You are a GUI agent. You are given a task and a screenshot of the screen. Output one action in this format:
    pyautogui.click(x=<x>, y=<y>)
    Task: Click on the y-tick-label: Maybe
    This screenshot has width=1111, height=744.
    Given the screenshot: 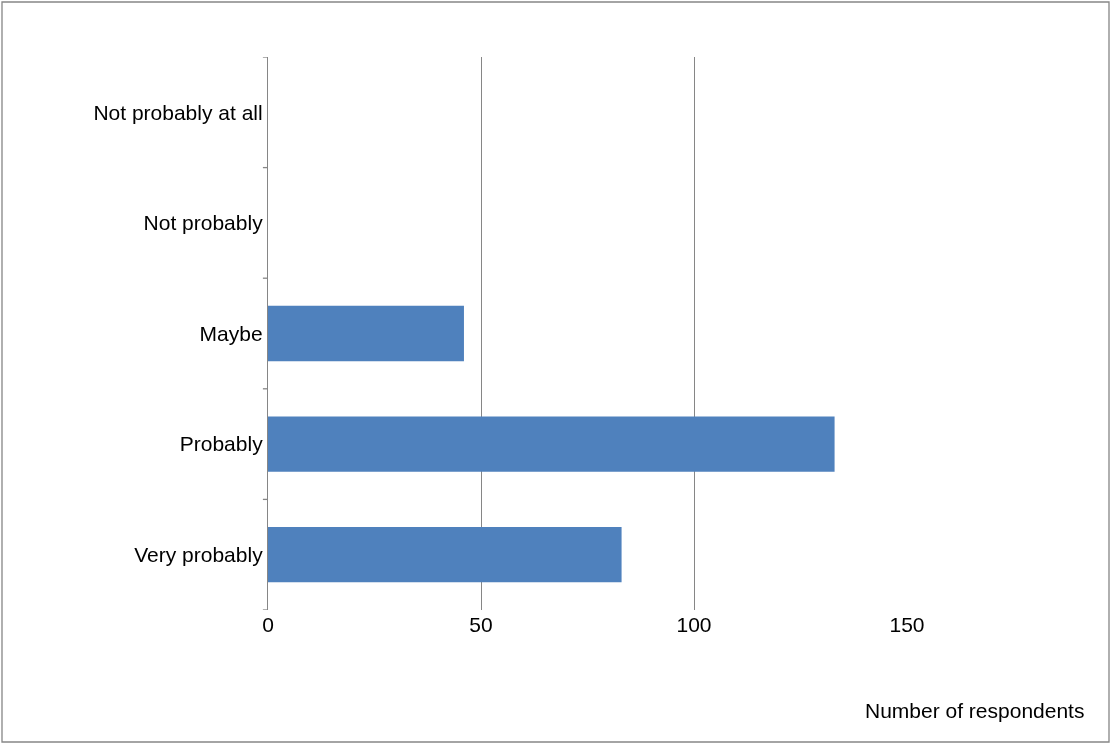 What is the action you would take?
    pyautogui.click(x=231, y=333)
    